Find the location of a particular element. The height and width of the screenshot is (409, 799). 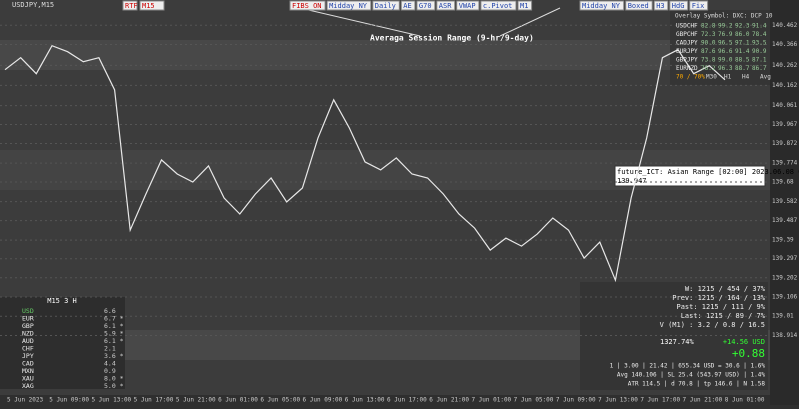

toolbar-label: FIBS ON is located at coordinates (307, 6).